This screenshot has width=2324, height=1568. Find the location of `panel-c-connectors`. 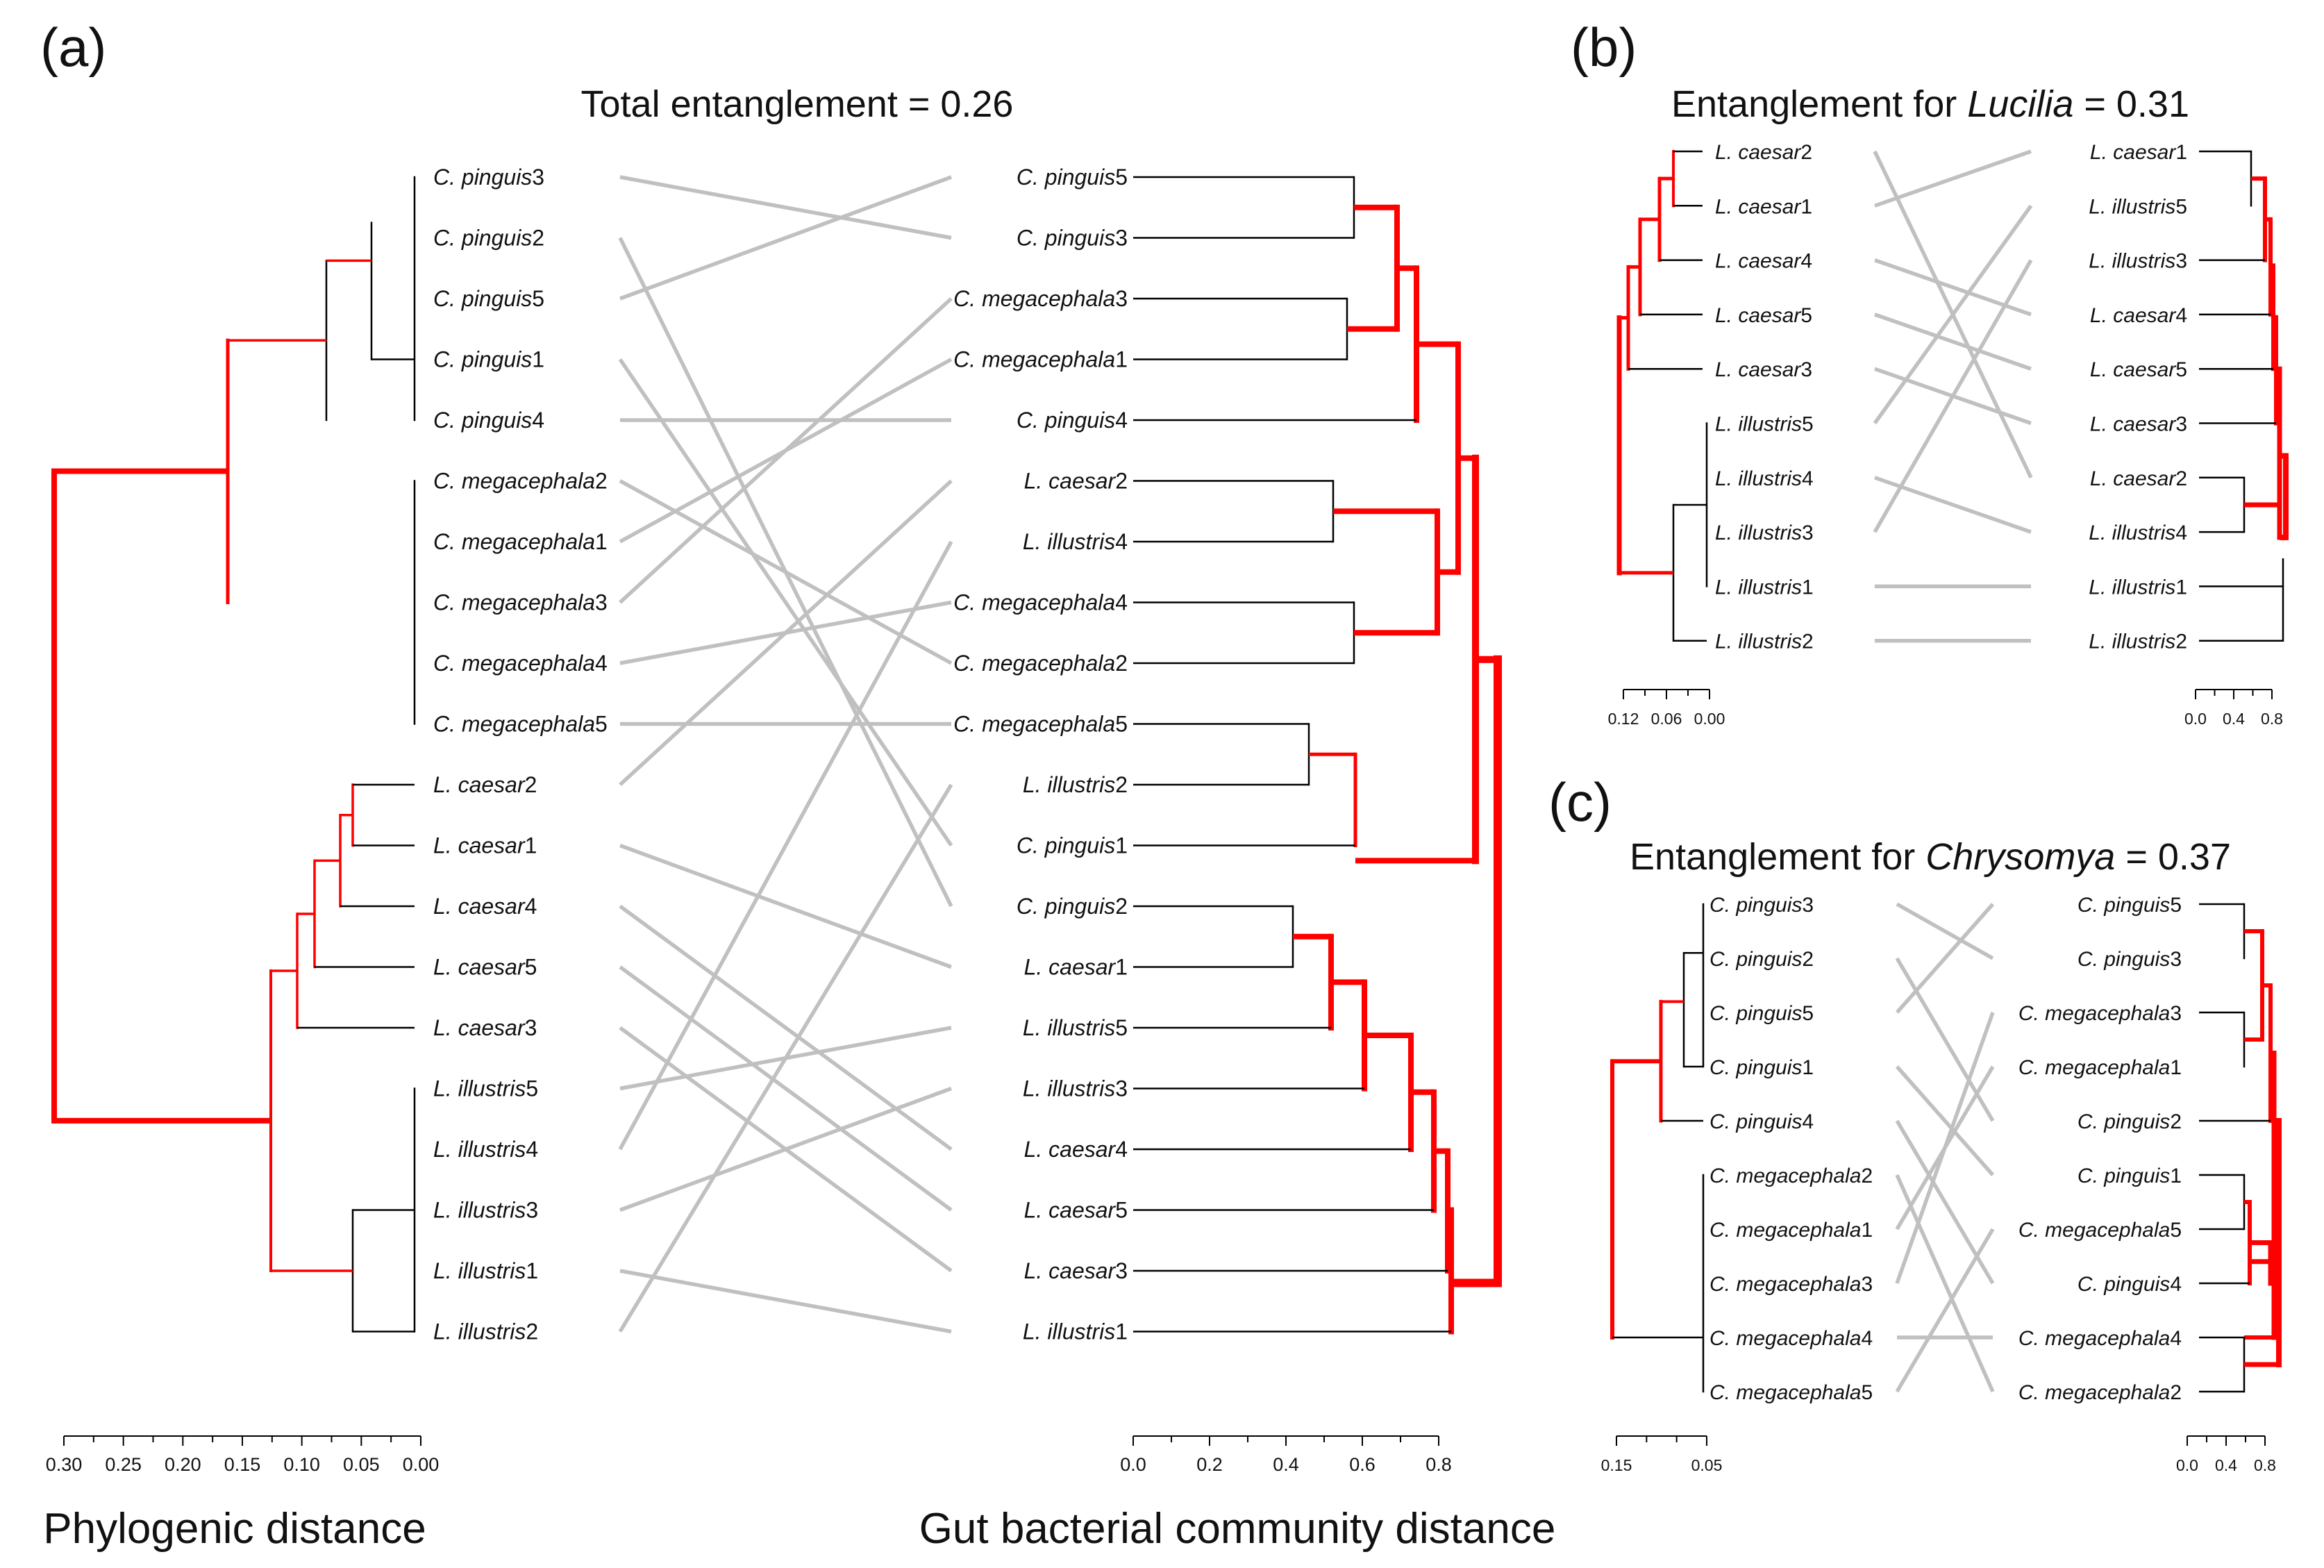

panel-c-connectors is located at coordinates (1945, 1147).